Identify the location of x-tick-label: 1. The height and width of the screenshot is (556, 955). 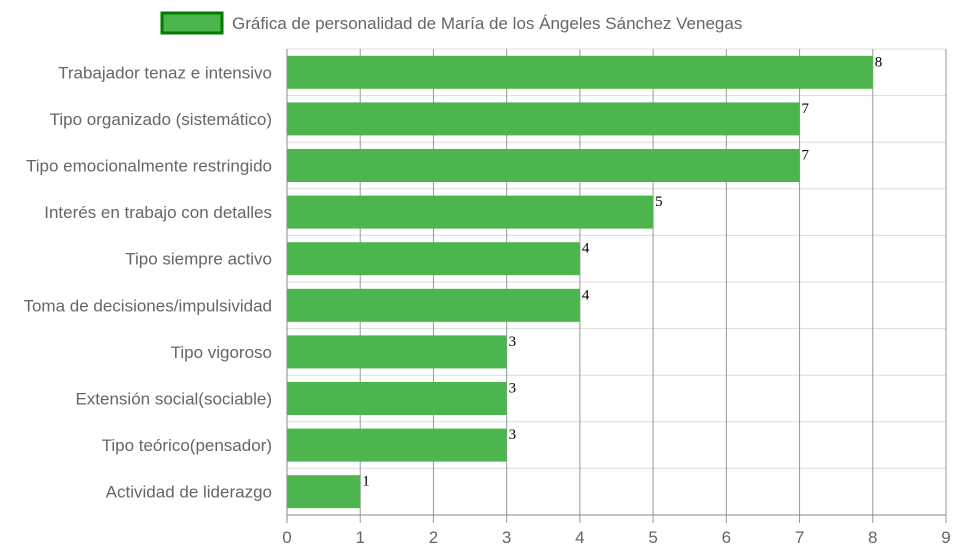
(359, 537).